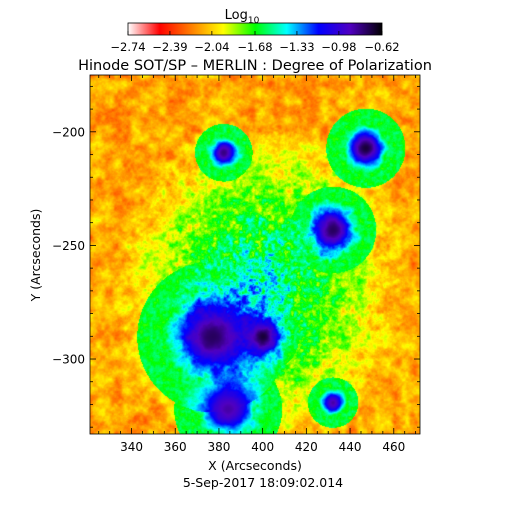 Image resolution: width=509 pixels, height=512 pixels. Describe the element at coordinates (263, 482) in the screenshot. I see `timestamp: 5-Sep-2017 18:09:02.014` at that location.